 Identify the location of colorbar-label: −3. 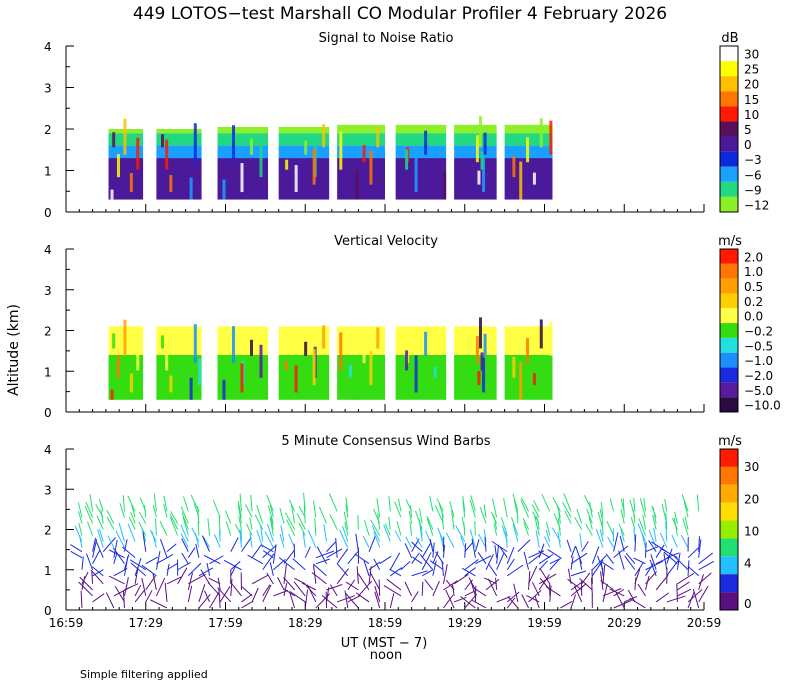
(753, 160).